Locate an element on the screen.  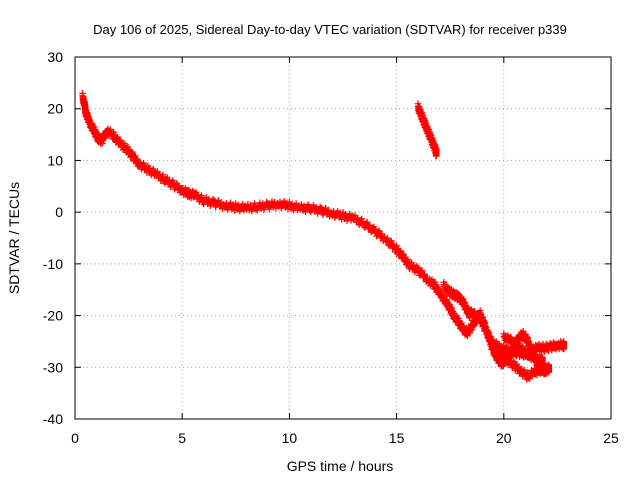
x-tick-label: 20 is located at coordinates (504, 438).